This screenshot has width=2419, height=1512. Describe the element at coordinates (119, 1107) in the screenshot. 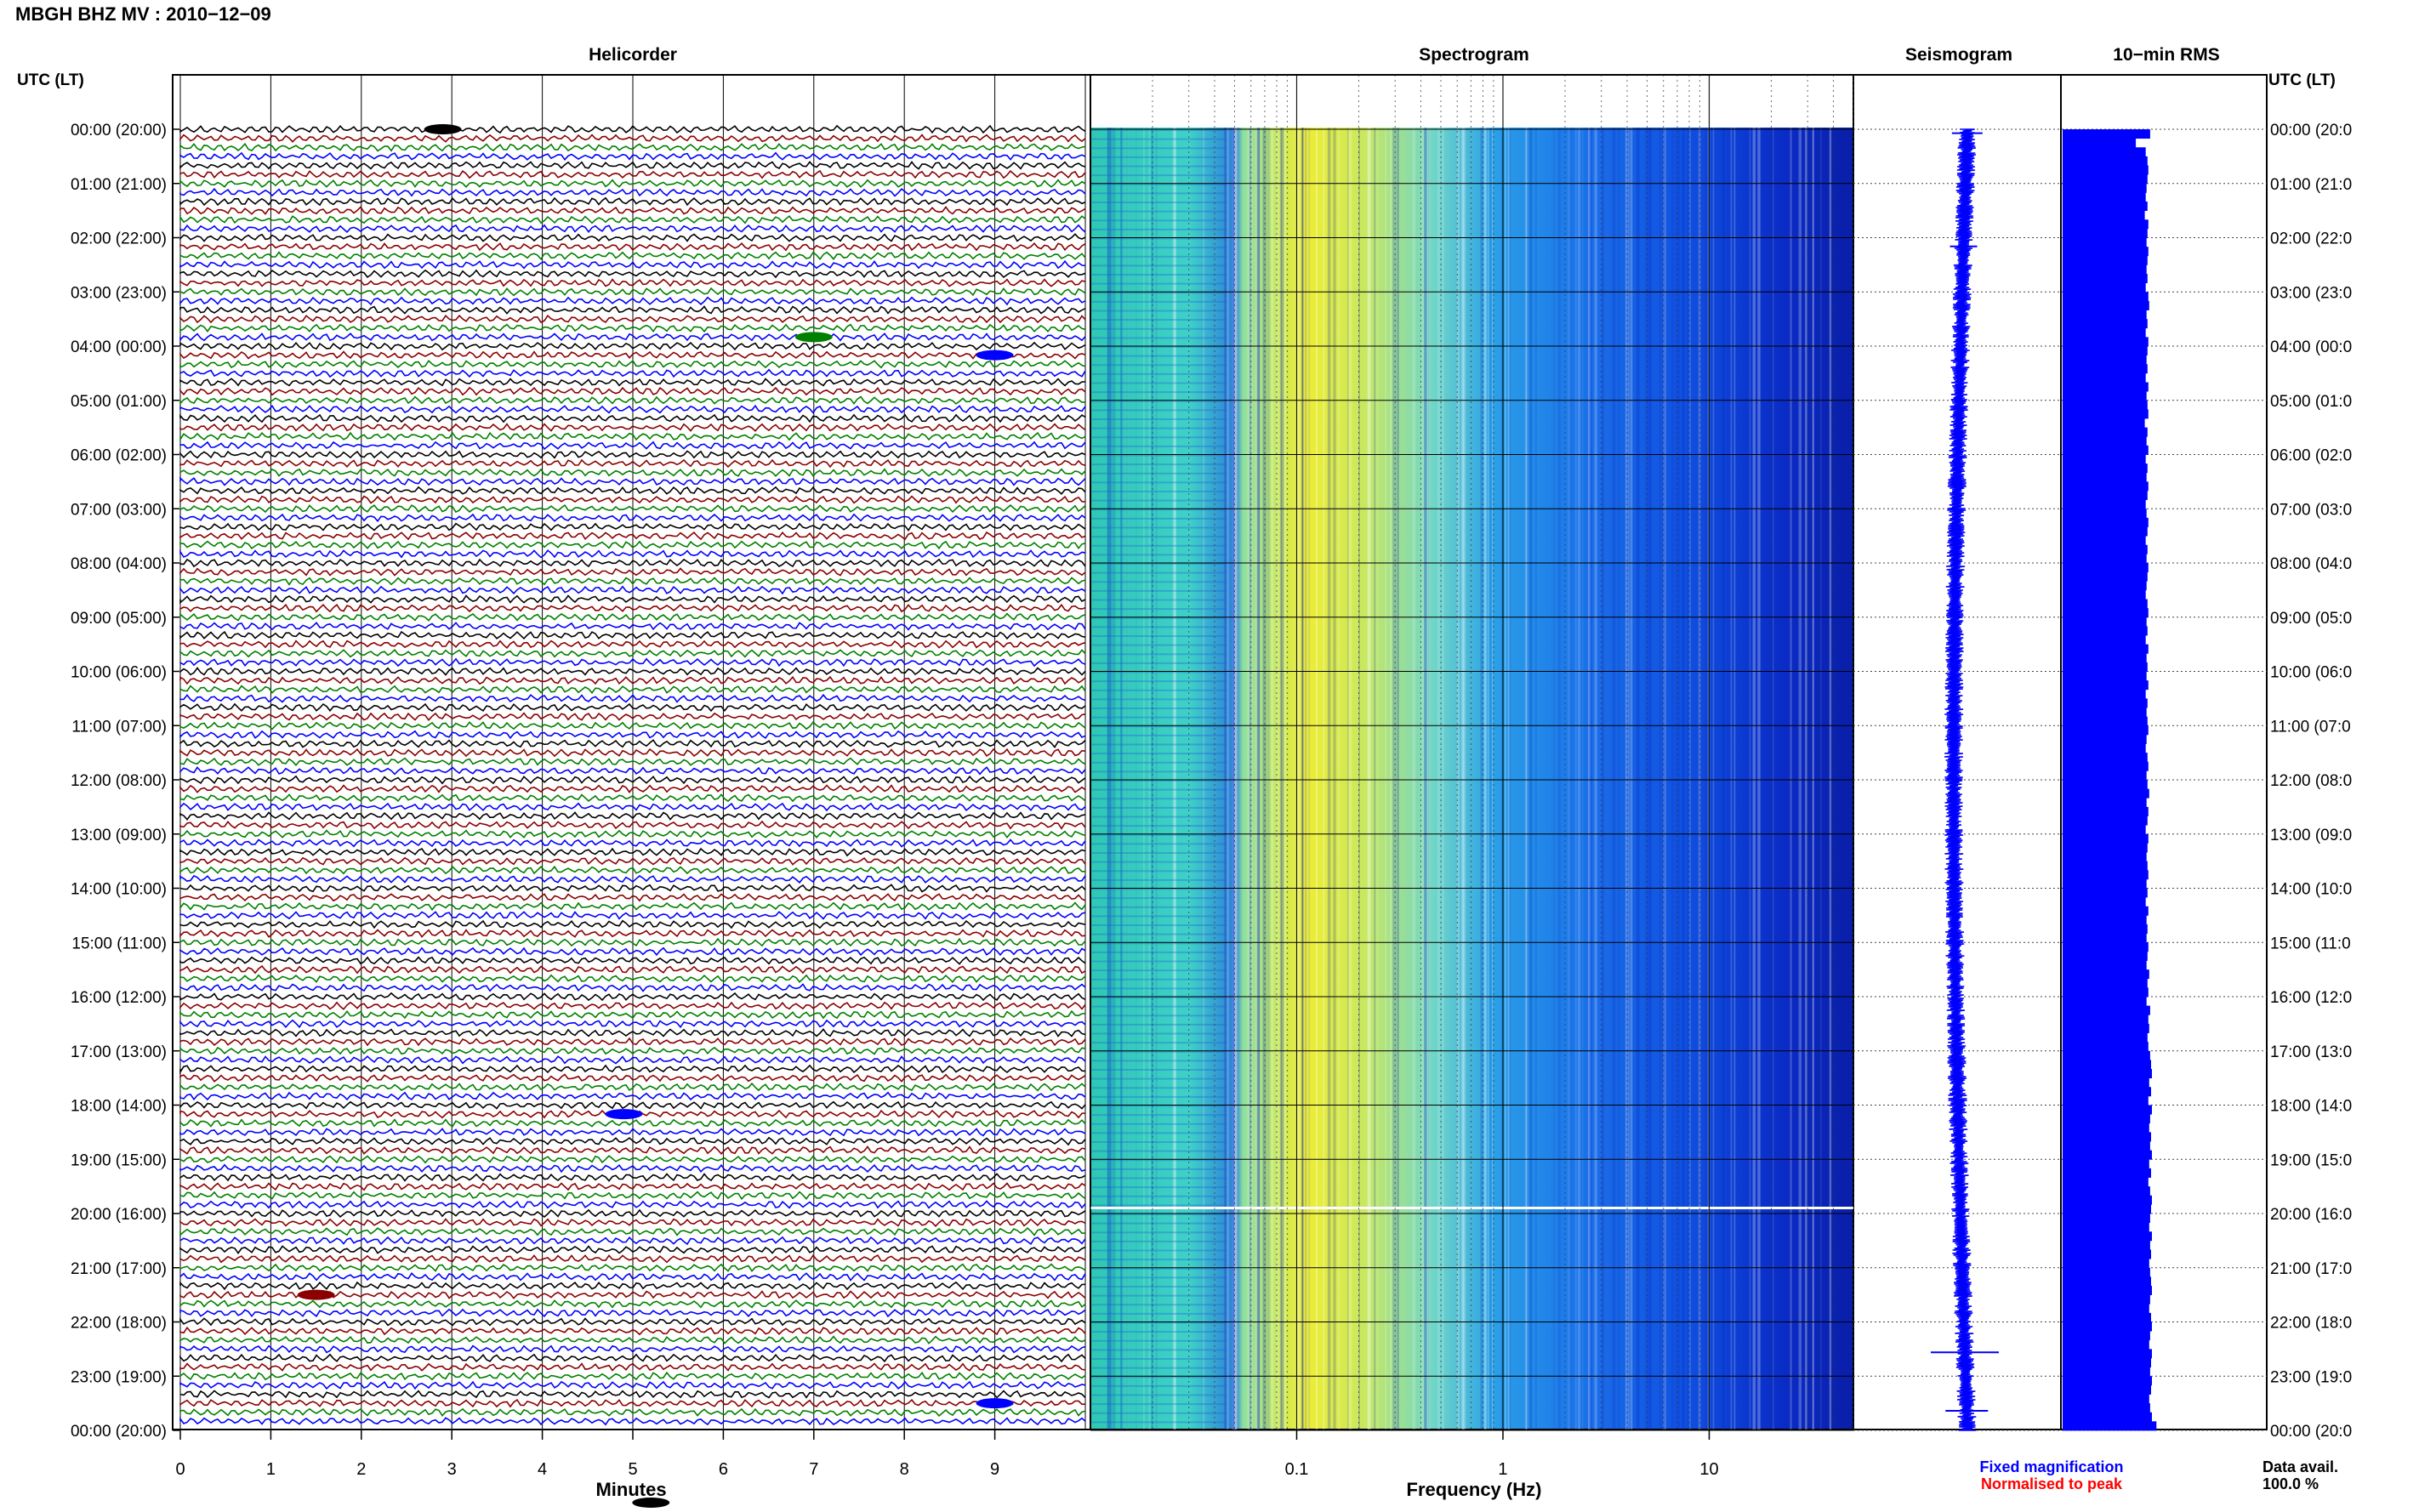

I see `time-label-left: 18:00 (14:00)` at that location.